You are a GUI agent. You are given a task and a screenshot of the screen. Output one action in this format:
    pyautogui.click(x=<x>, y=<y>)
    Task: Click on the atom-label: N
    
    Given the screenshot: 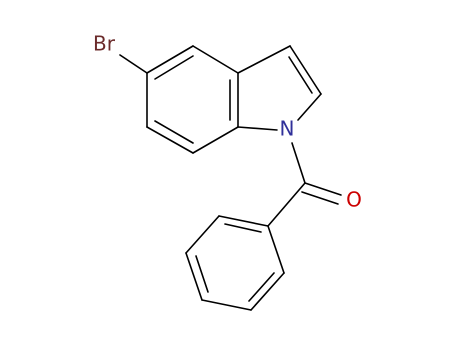 What is the action you would take?
    pyautogui.click(x=287, y=129)
    